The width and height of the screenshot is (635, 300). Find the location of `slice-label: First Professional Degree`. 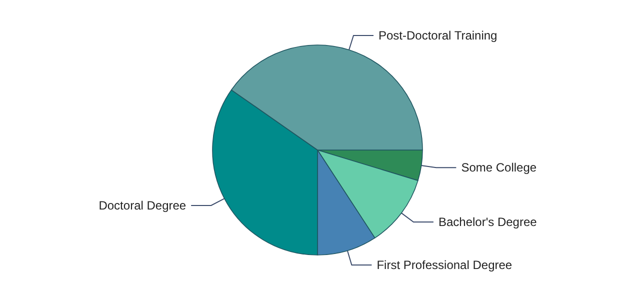

slice-label: First Professional Degree is located at coordinates (444, 265).